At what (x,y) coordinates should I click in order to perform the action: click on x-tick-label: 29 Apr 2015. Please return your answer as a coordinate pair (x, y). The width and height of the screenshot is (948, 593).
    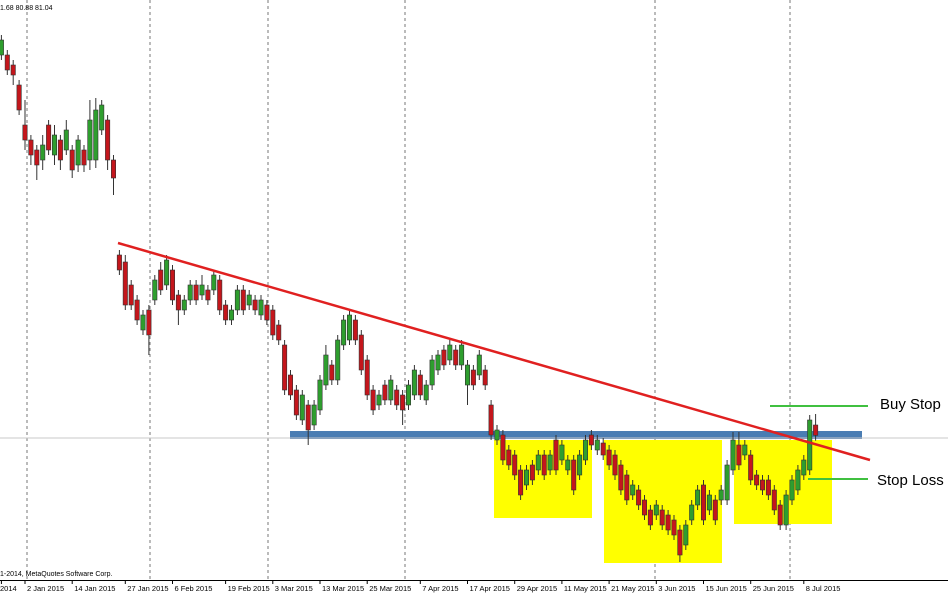
    Looking at the image, I should click on (537, 588).